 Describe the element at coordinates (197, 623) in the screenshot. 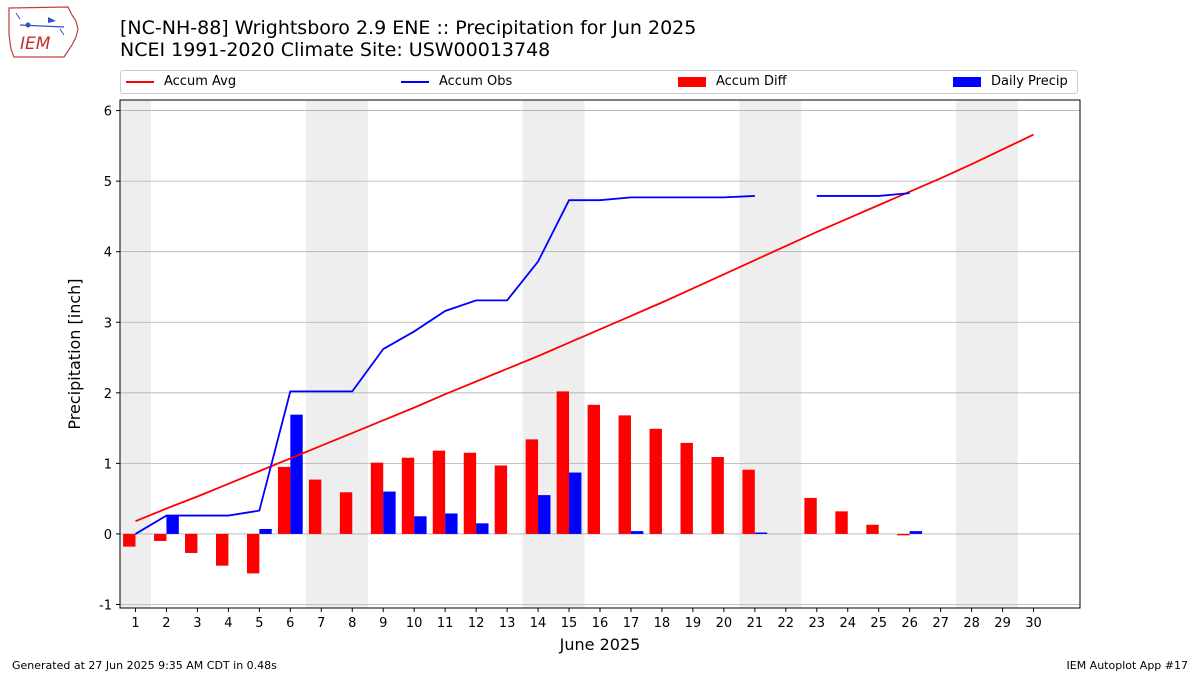

I see `xtick-label-3: 3` at that location.